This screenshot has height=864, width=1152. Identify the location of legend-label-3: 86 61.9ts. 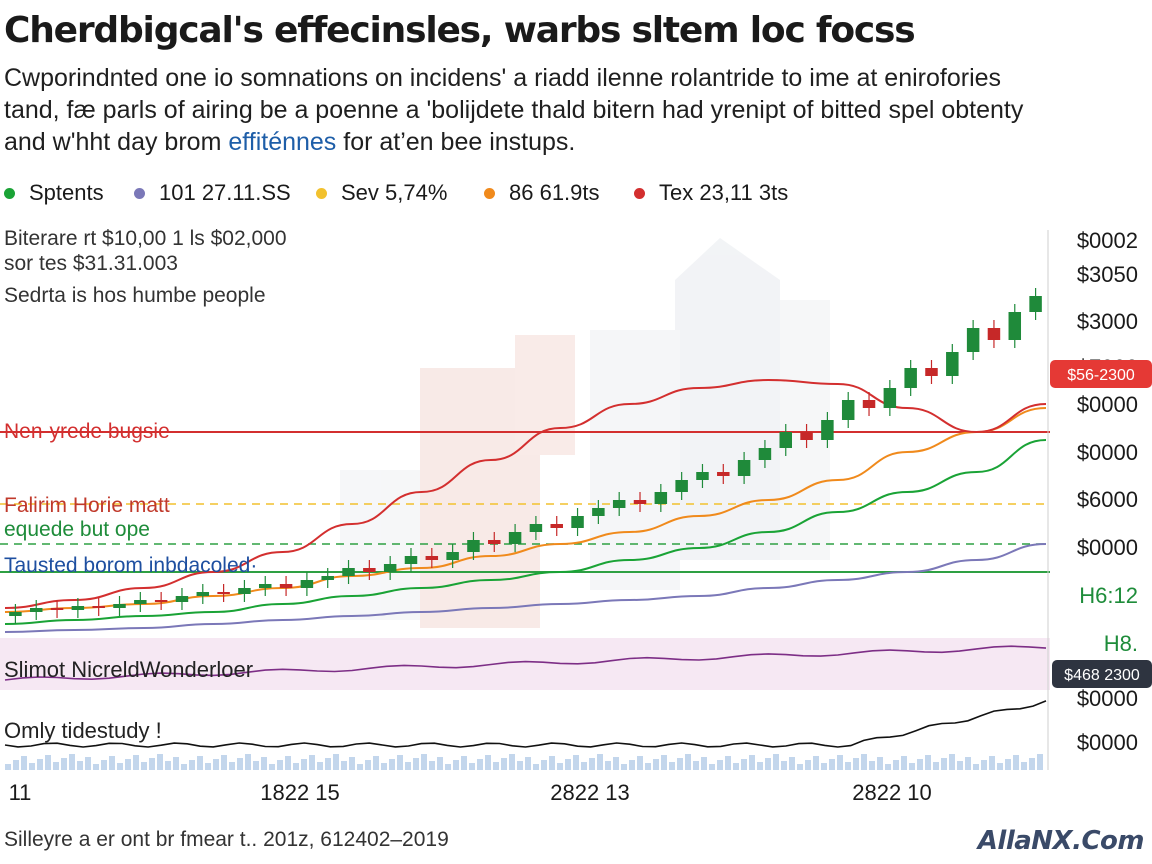
(554, 192).